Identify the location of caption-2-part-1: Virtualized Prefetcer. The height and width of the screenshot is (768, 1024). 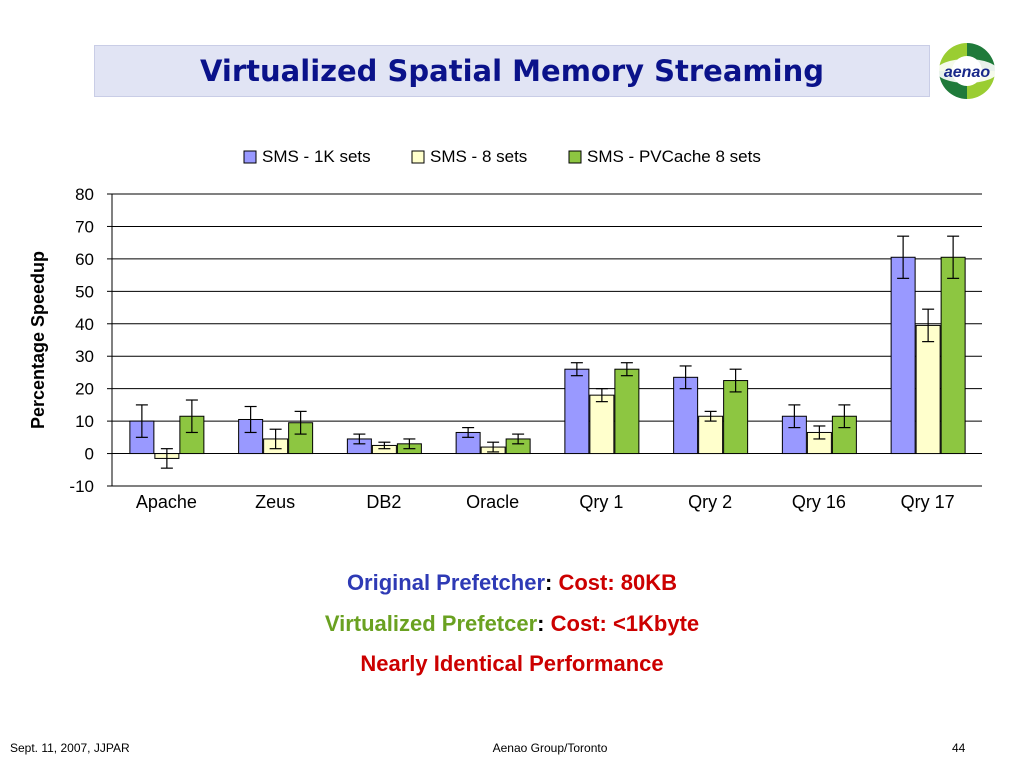
(431, 623).